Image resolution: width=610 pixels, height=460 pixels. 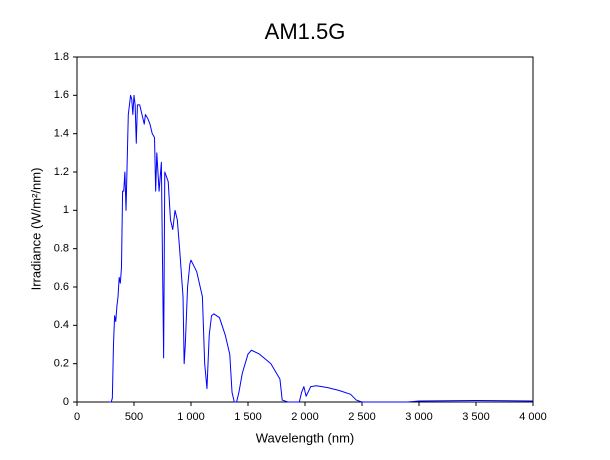 I want to click on y-tick-label: 0.4, so click(x=61, y=325).